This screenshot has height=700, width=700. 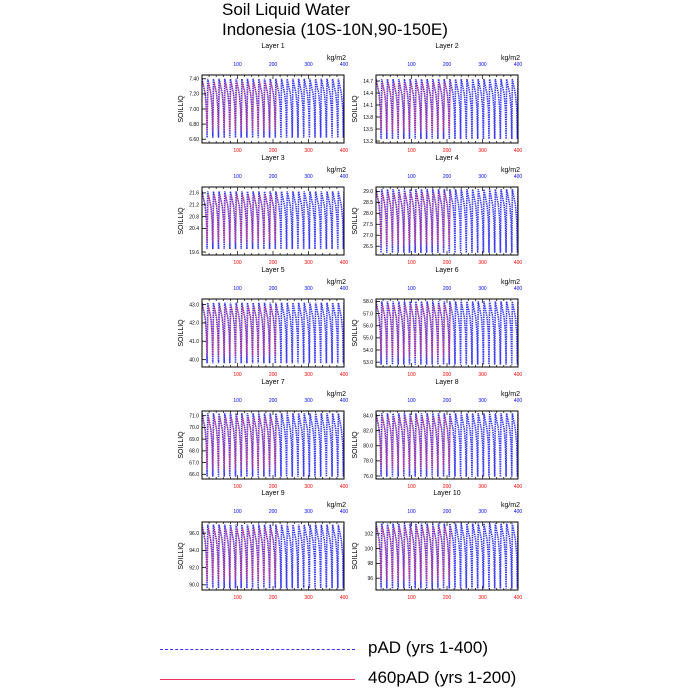 What do you see at coordinates (272, 270) in the screenshot?
I see `panel-title: Layer 5` at bounding box center [272, 270].